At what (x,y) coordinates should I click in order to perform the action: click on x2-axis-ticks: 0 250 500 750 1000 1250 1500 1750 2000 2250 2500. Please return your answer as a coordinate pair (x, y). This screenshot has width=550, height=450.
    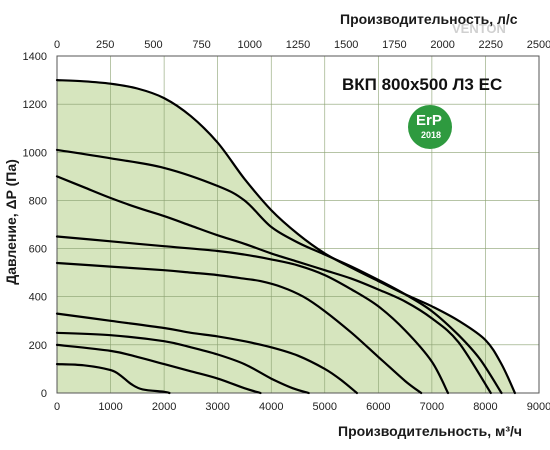
    Looking at the image, I should click on (302, 45).